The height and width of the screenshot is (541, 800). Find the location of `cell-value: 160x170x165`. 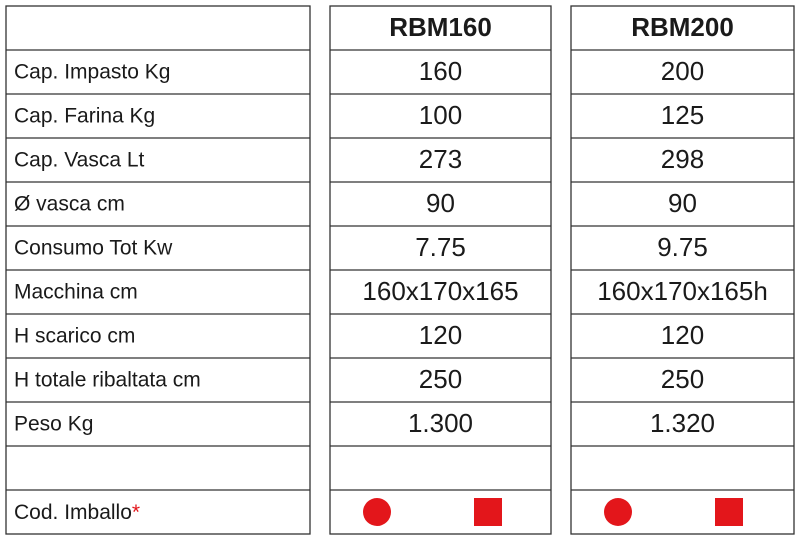

cell-value: 160x170x165 is located at coordinates (440, 291).